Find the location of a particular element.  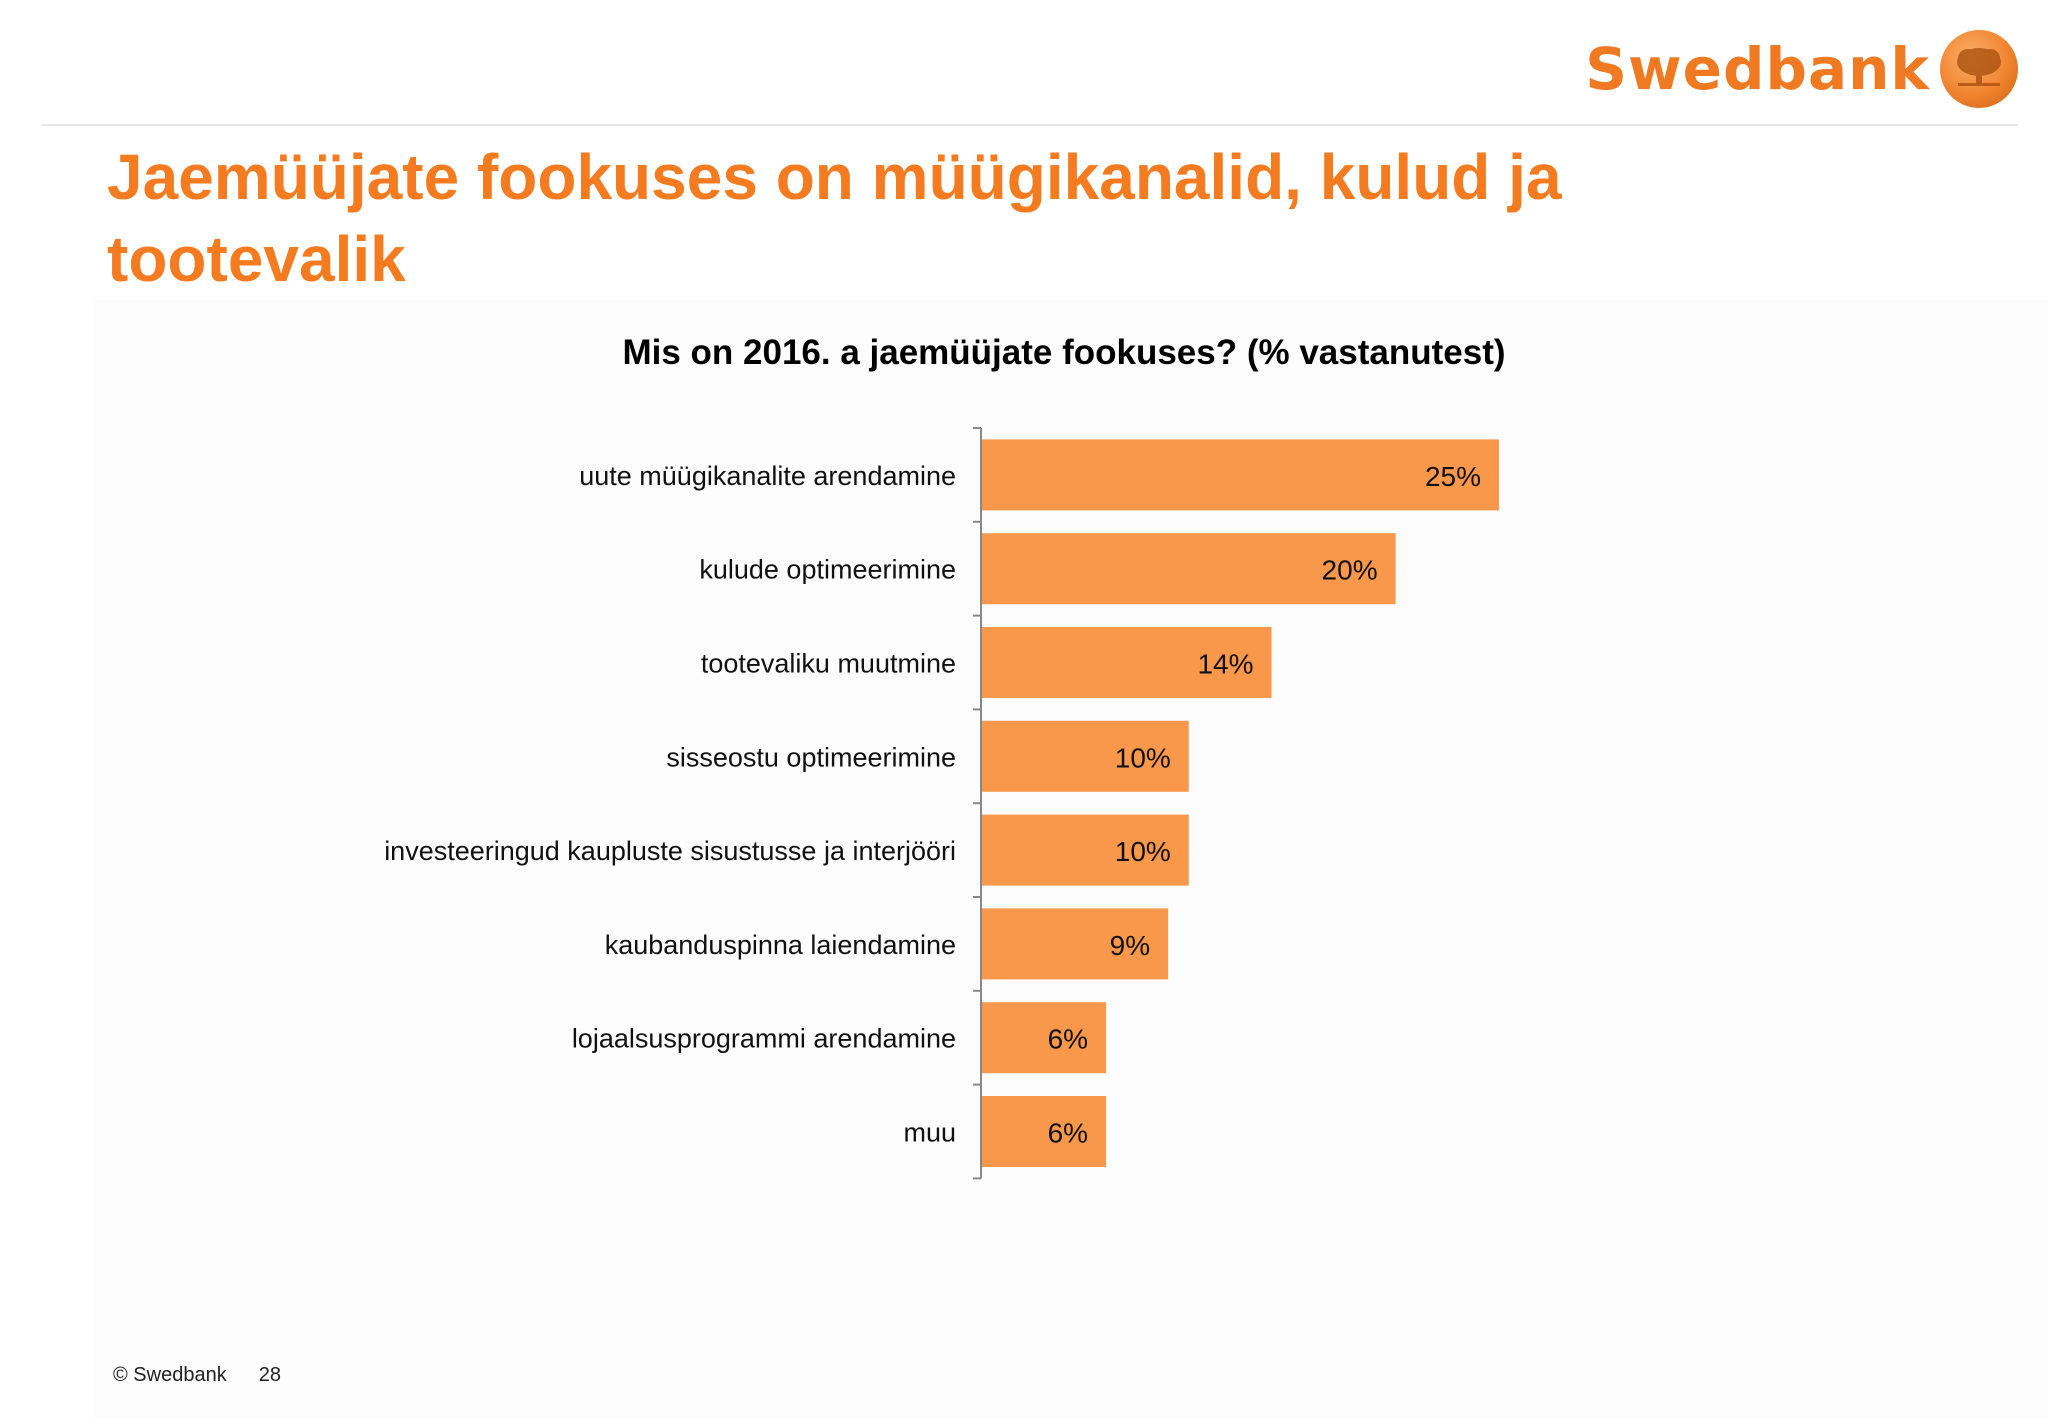

data-label: 14% is located at coordinates (1225, 664).